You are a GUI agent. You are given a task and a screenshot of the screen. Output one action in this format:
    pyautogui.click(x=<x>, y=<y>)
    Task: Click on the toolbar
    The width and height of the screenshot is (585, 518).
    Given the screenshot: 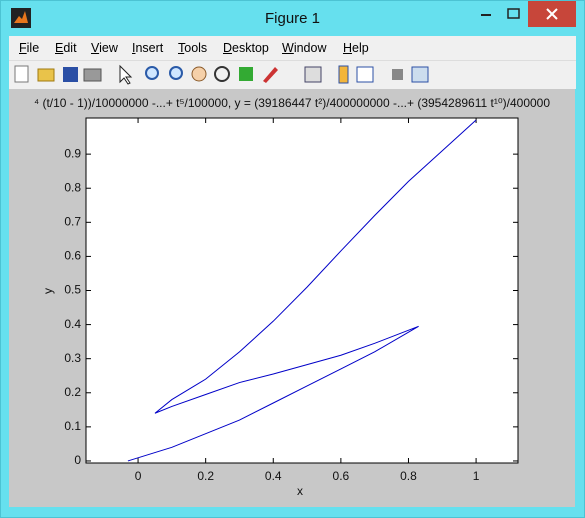 What is the action you would take?
    pyautogui.click(x=292, y=74)
    